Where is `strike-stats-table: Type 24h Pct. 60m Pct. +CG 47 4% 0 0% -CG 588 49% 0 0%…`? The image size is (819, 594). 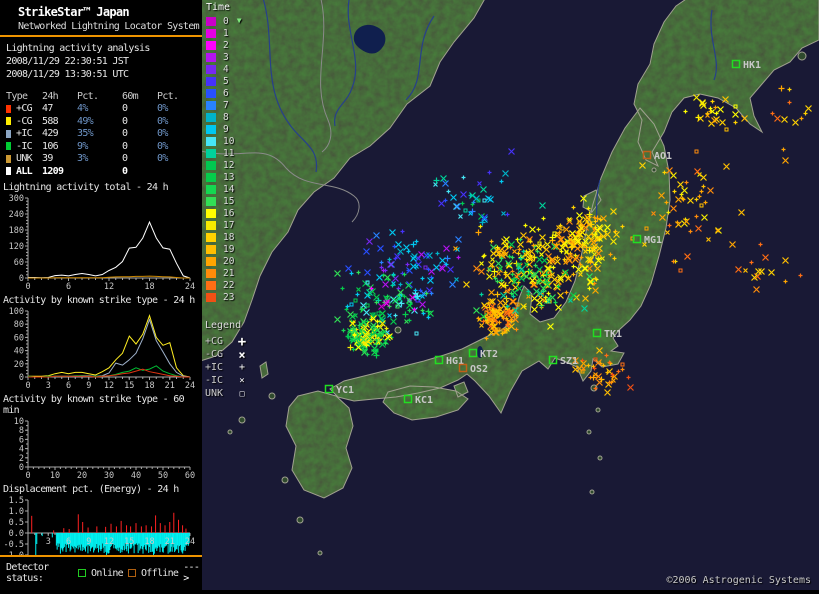 strike-stats-table: Type 24h Pct. 60m Pct. +CG 47 4% 0 0% -CG 588 49% 0 0%… is located at coordinates (104, 134).